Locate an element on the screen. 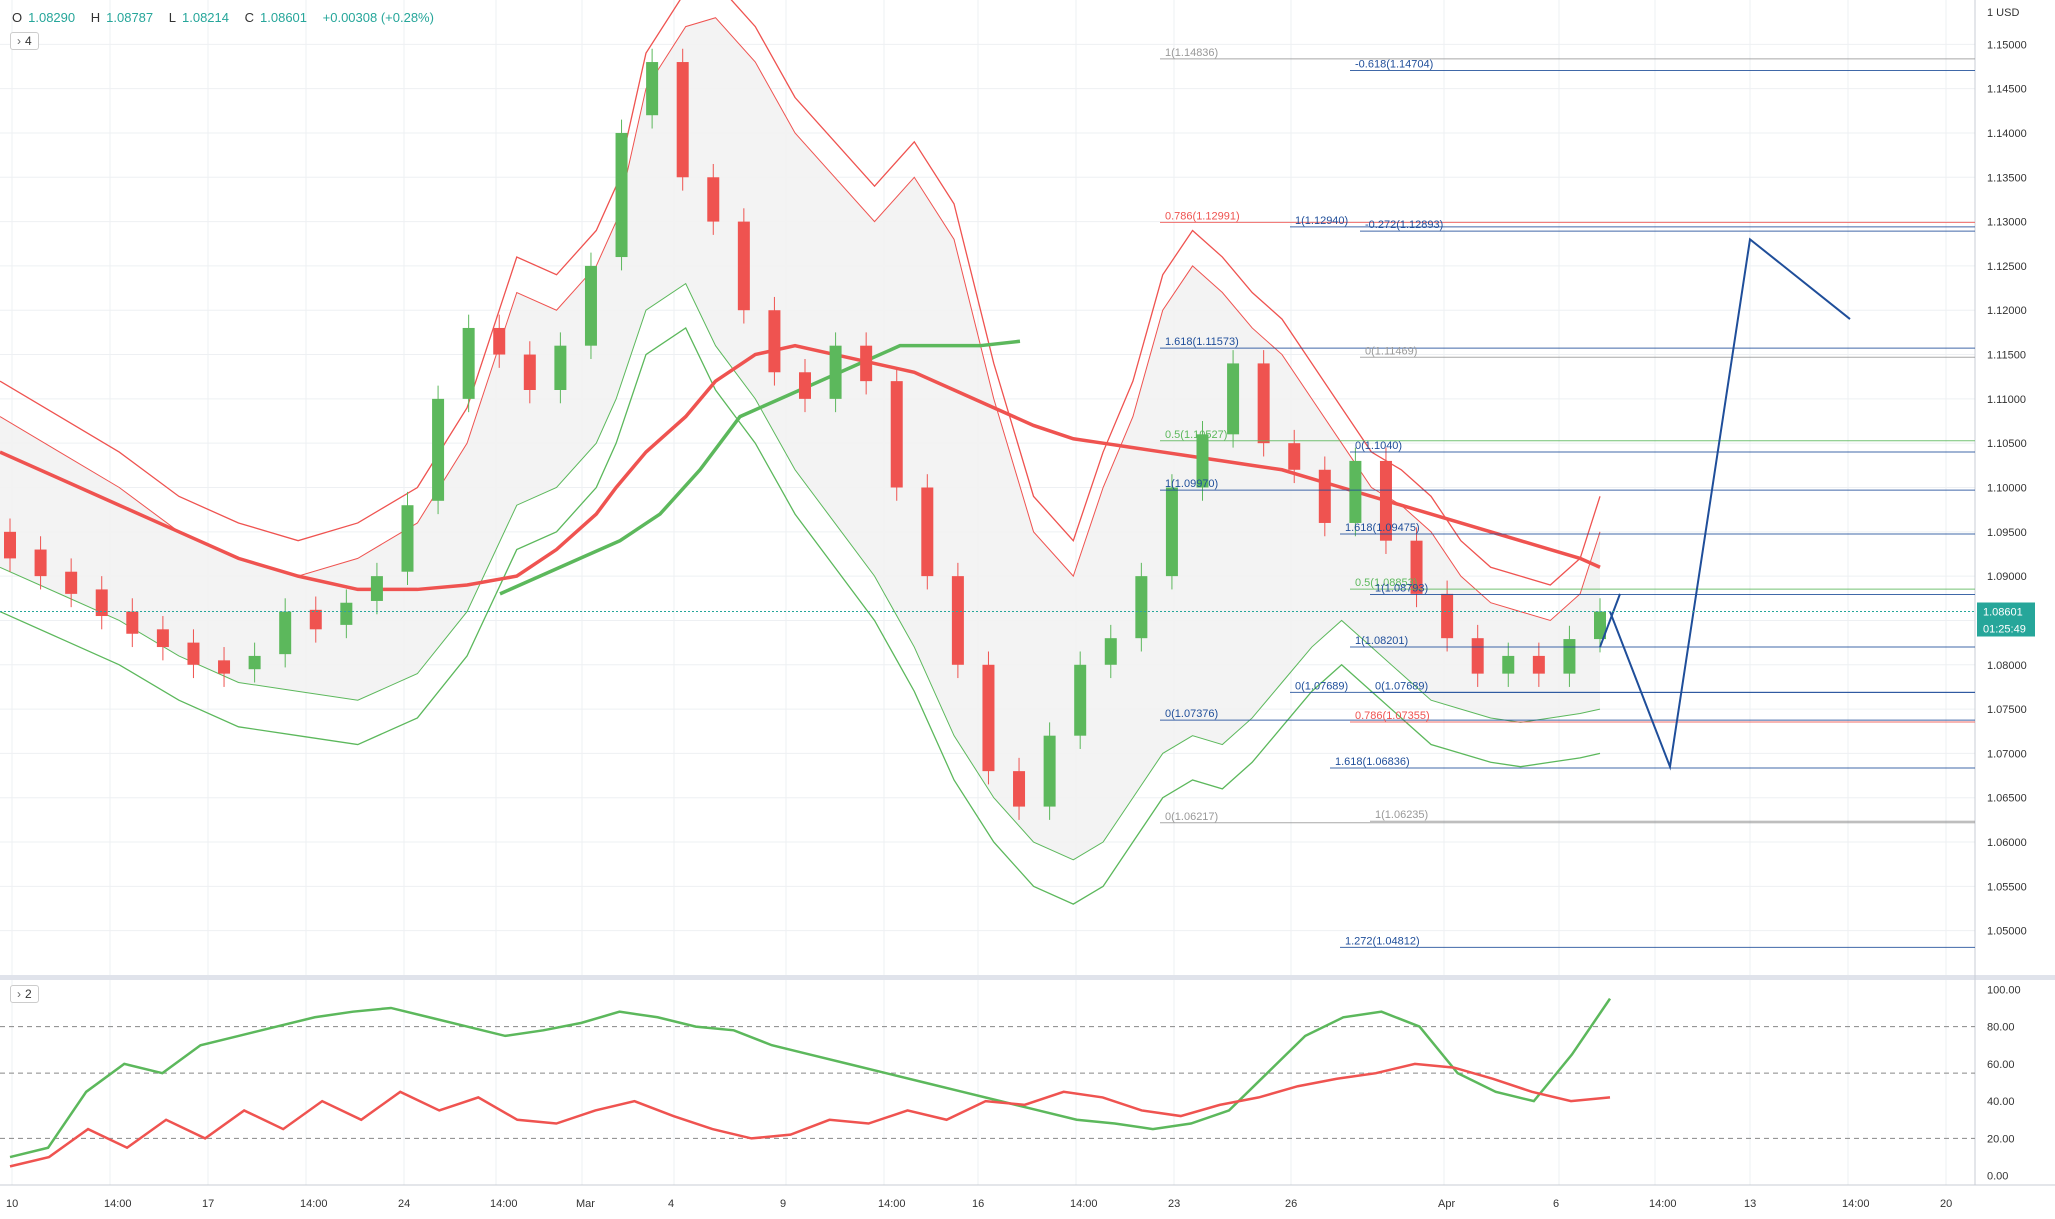 The height and width of the screenshot is (1219, 2055). close-label: C is located at coordinates (249, 17).